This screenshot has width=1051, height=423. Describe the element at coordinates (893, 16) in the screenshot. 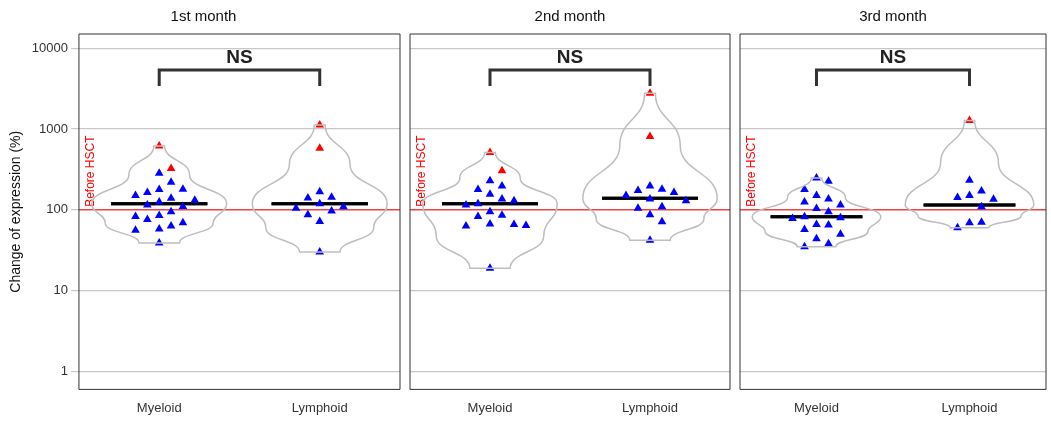

I see `chart-title: 3rd month` at that location.